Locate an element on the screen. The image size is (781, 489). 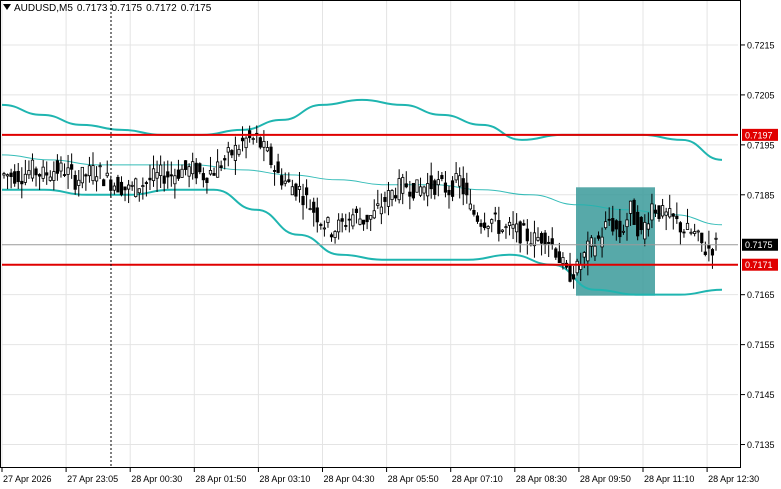
ohlc-open: 0.7173 is located at coordinates (92, 8).